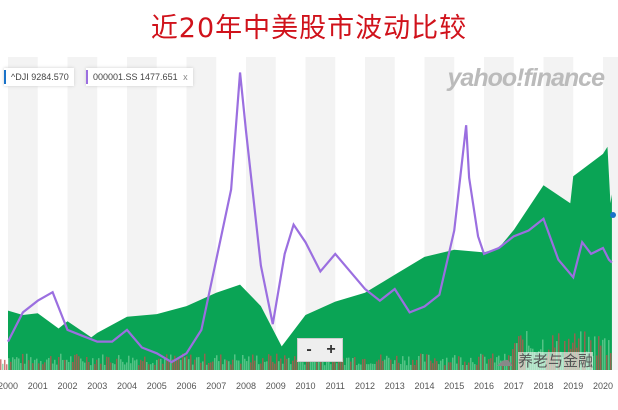 The height and width of the screenshot is (410, 618). Describe the element at coordinates (97, 386) in the screenshot. I see `x-tick-label: 2003` at that location.